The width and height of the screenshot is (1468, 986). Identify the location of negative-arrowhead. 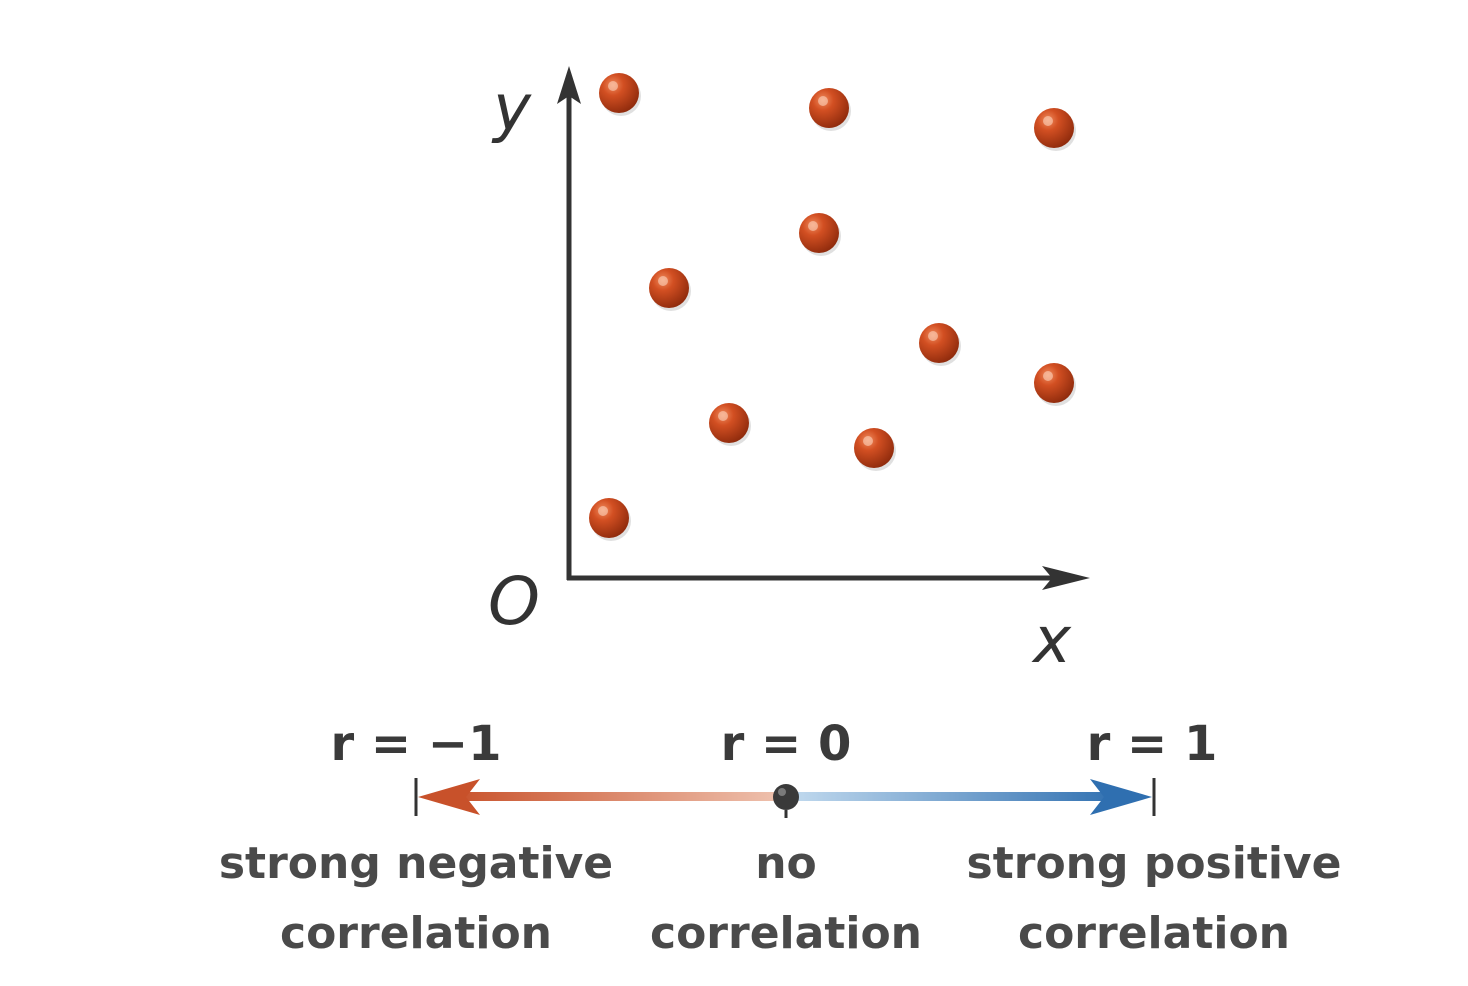
(449, 797).